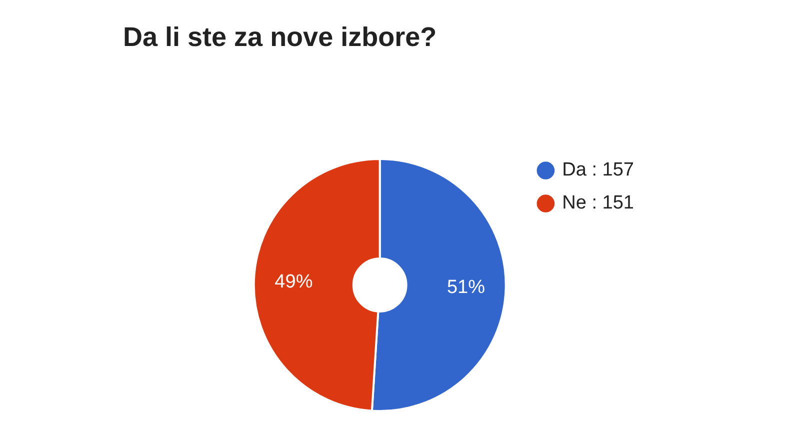  I want to click on legend-label: Ne : 151, so click(598, 203).